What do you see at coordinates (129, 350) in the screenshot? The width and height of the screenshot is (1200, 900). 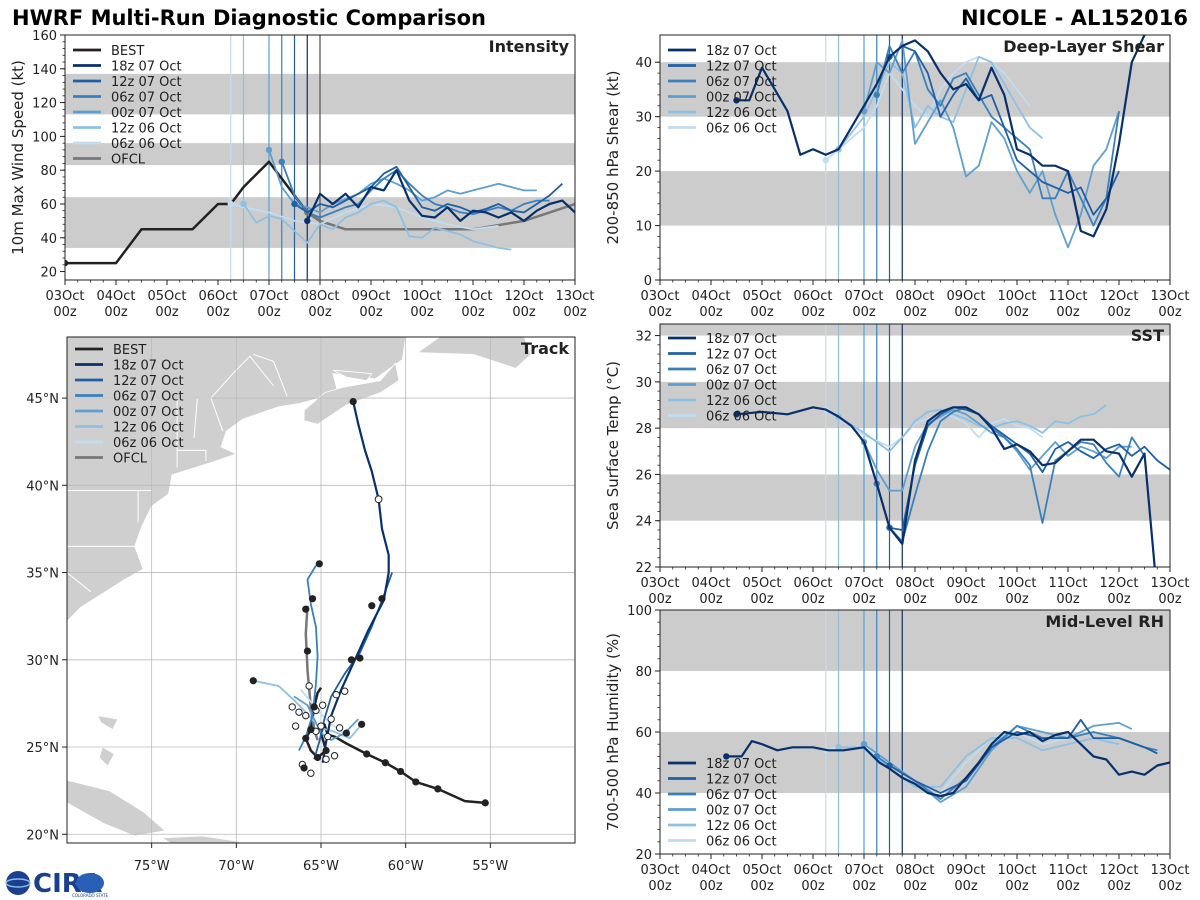 I see `legend-label: BEST` at bounding box center [129, 350].